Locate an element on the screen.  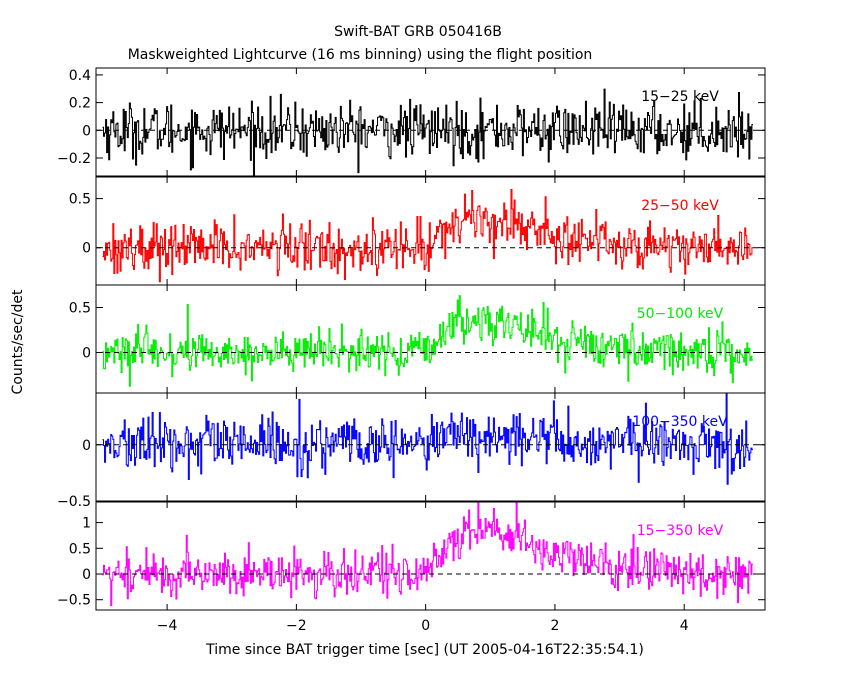
x-ticks-group: −4 −2 0 2 4 is located at coordinates (423, 626).